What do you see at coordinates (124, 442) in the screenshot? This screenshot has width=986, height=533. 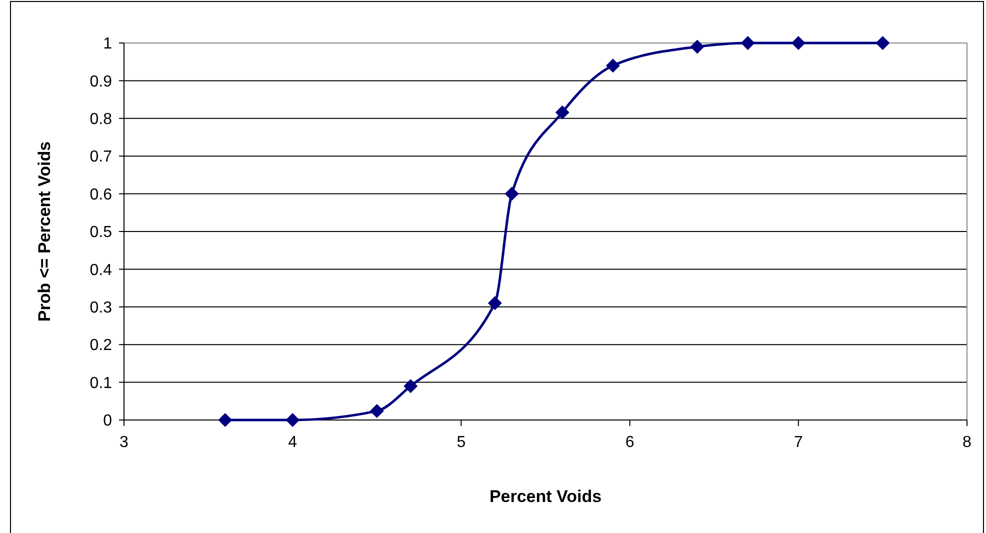 I see `x-tick-label: 3` at bounding box center [124, 442].